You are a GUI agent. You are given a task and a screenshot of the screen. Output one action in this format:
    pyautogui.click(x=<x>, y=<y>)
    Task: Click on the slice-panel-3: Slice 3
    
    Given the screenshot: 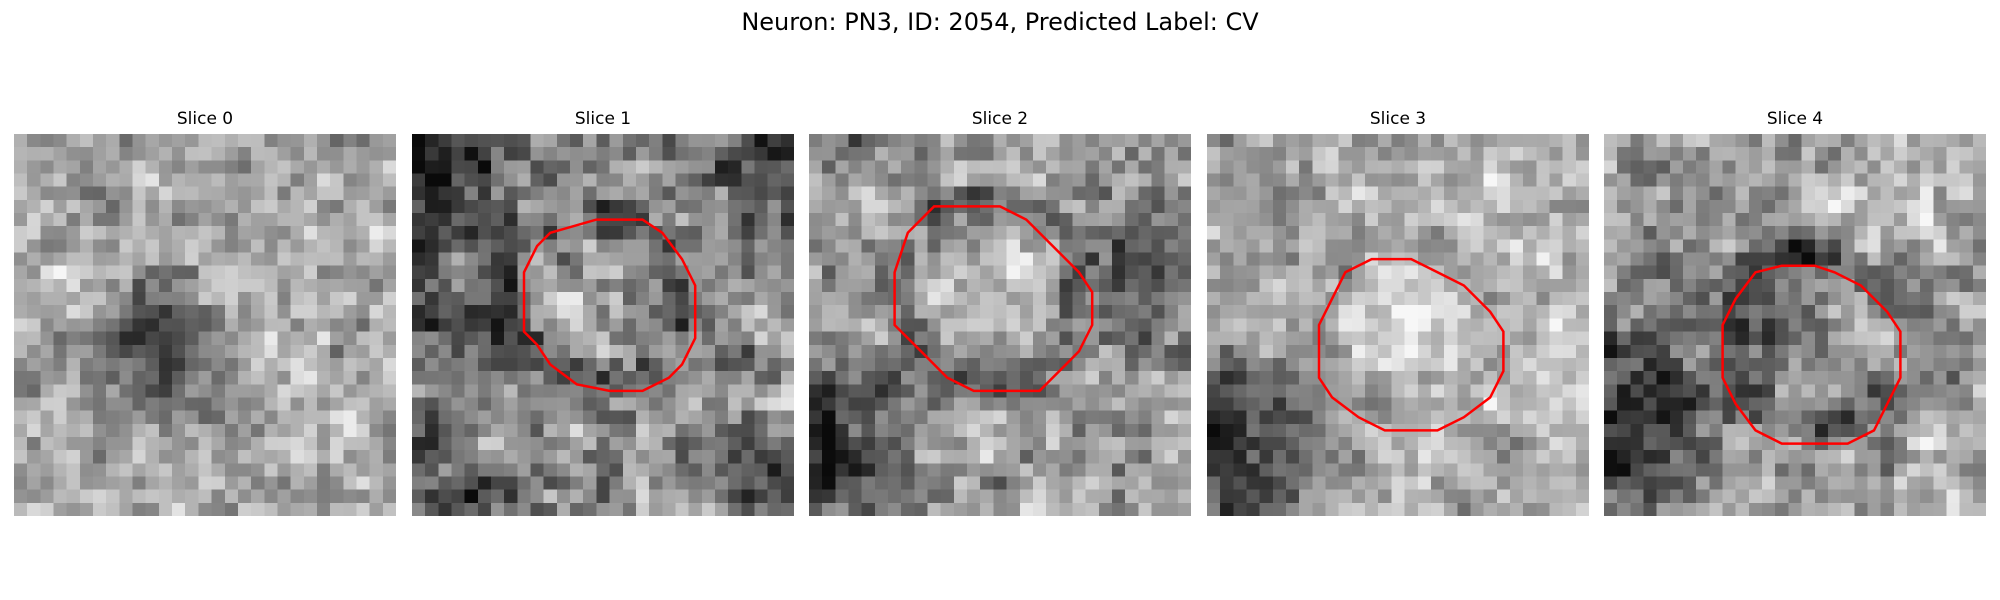 What is the action you would take?
    pyautogui.click(x=1398, y=314)
    